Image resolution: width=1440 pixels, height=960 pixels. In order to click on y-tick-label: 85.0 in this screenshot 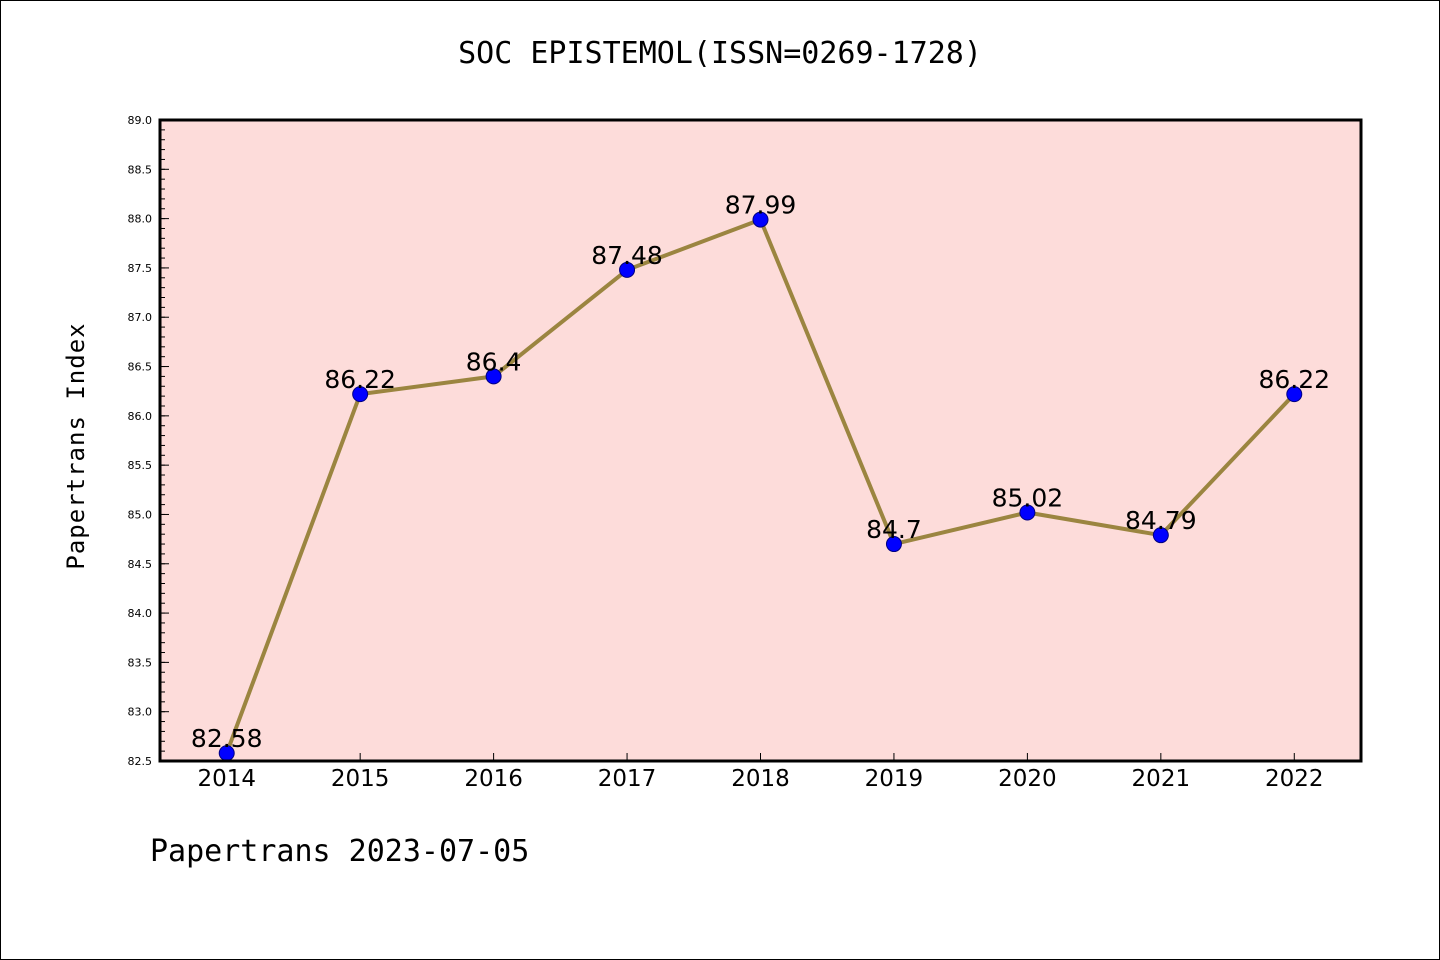, I will do `click(140, 514)`.